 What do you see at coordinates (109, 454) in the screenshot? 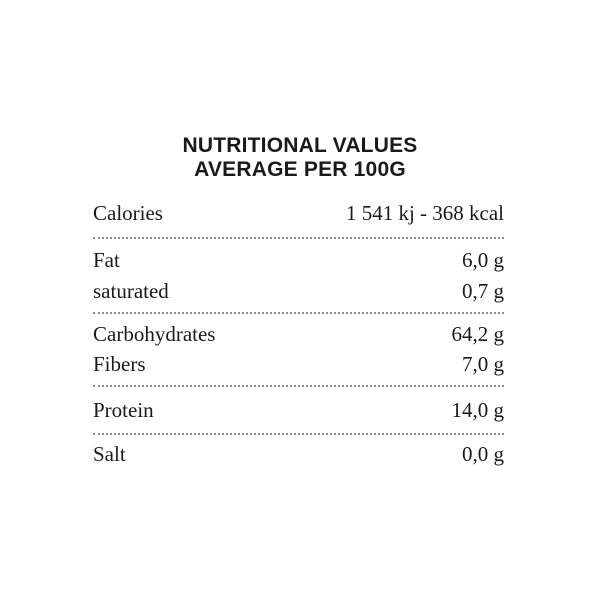
I see `row-label: Salt` at bounding box center [109, 454].